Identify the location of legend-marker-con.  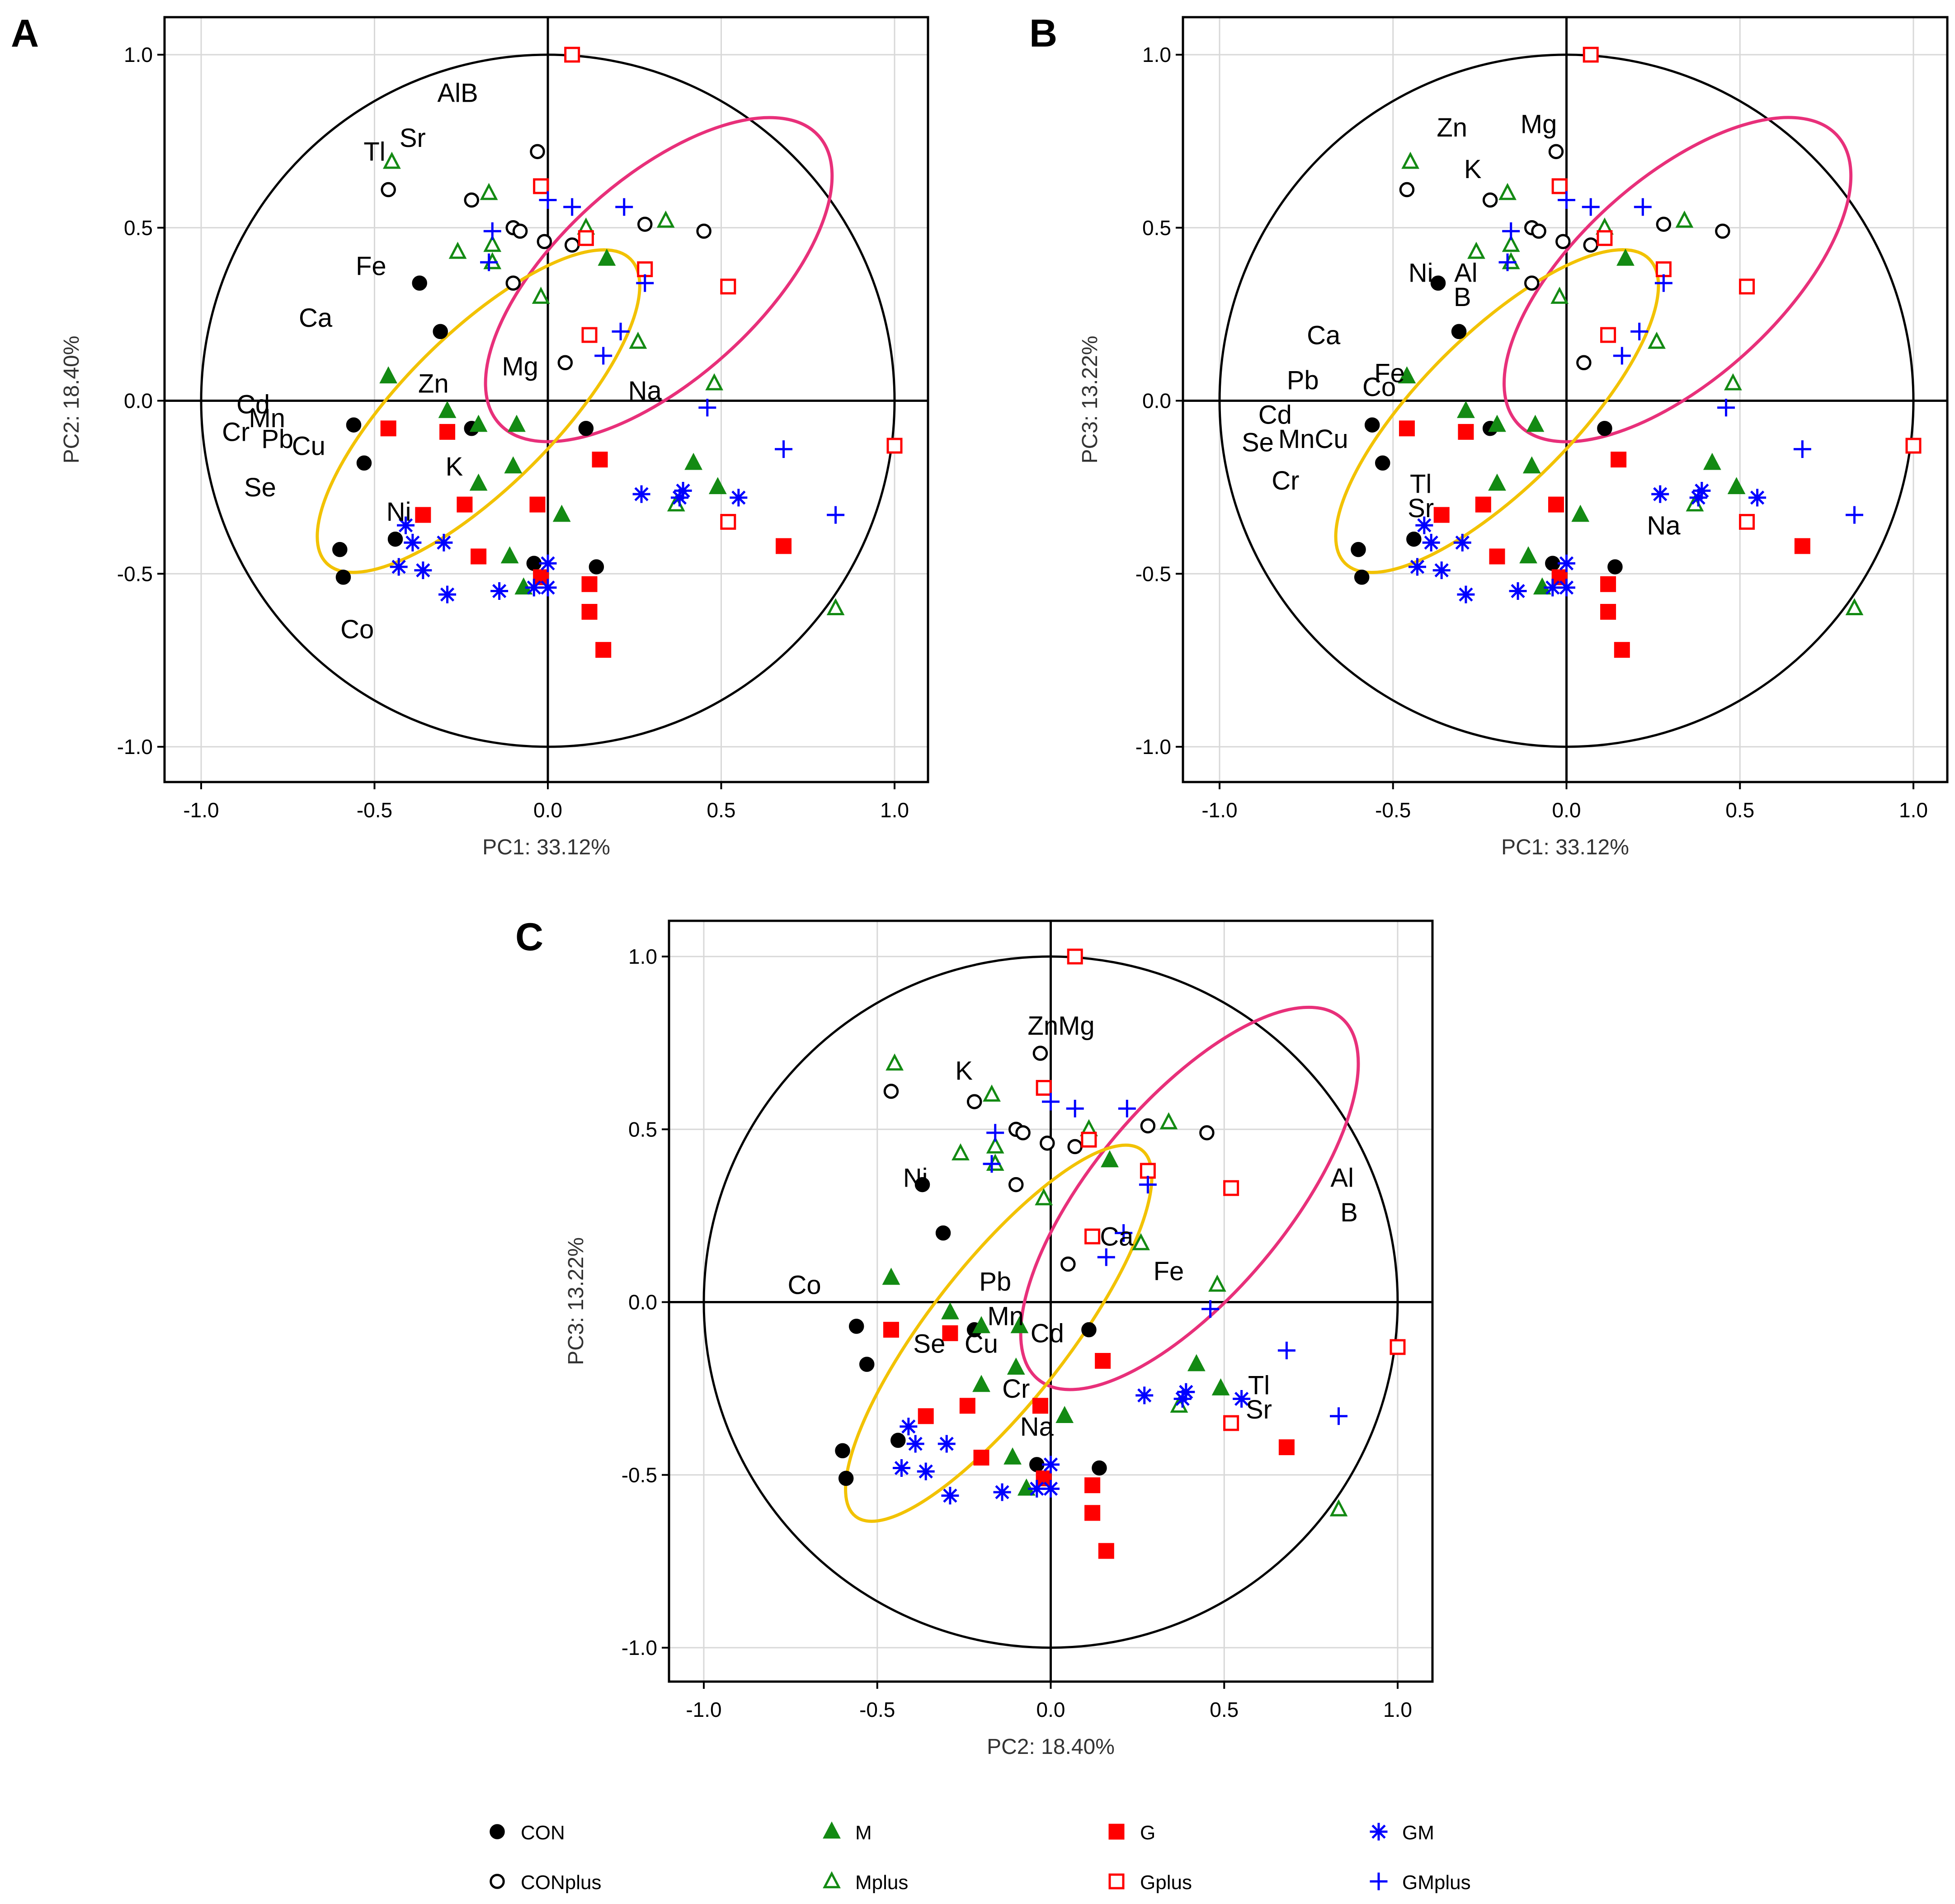
(497, 1831).